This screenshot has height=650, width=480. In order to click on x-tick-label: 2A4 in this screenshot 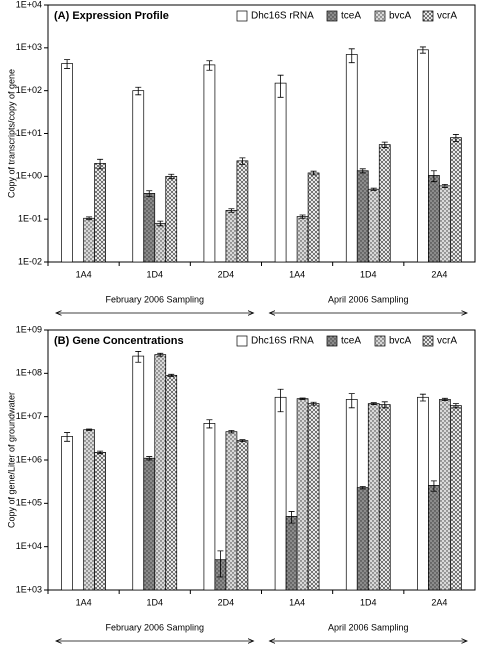, I will do `click(439, 274)`.